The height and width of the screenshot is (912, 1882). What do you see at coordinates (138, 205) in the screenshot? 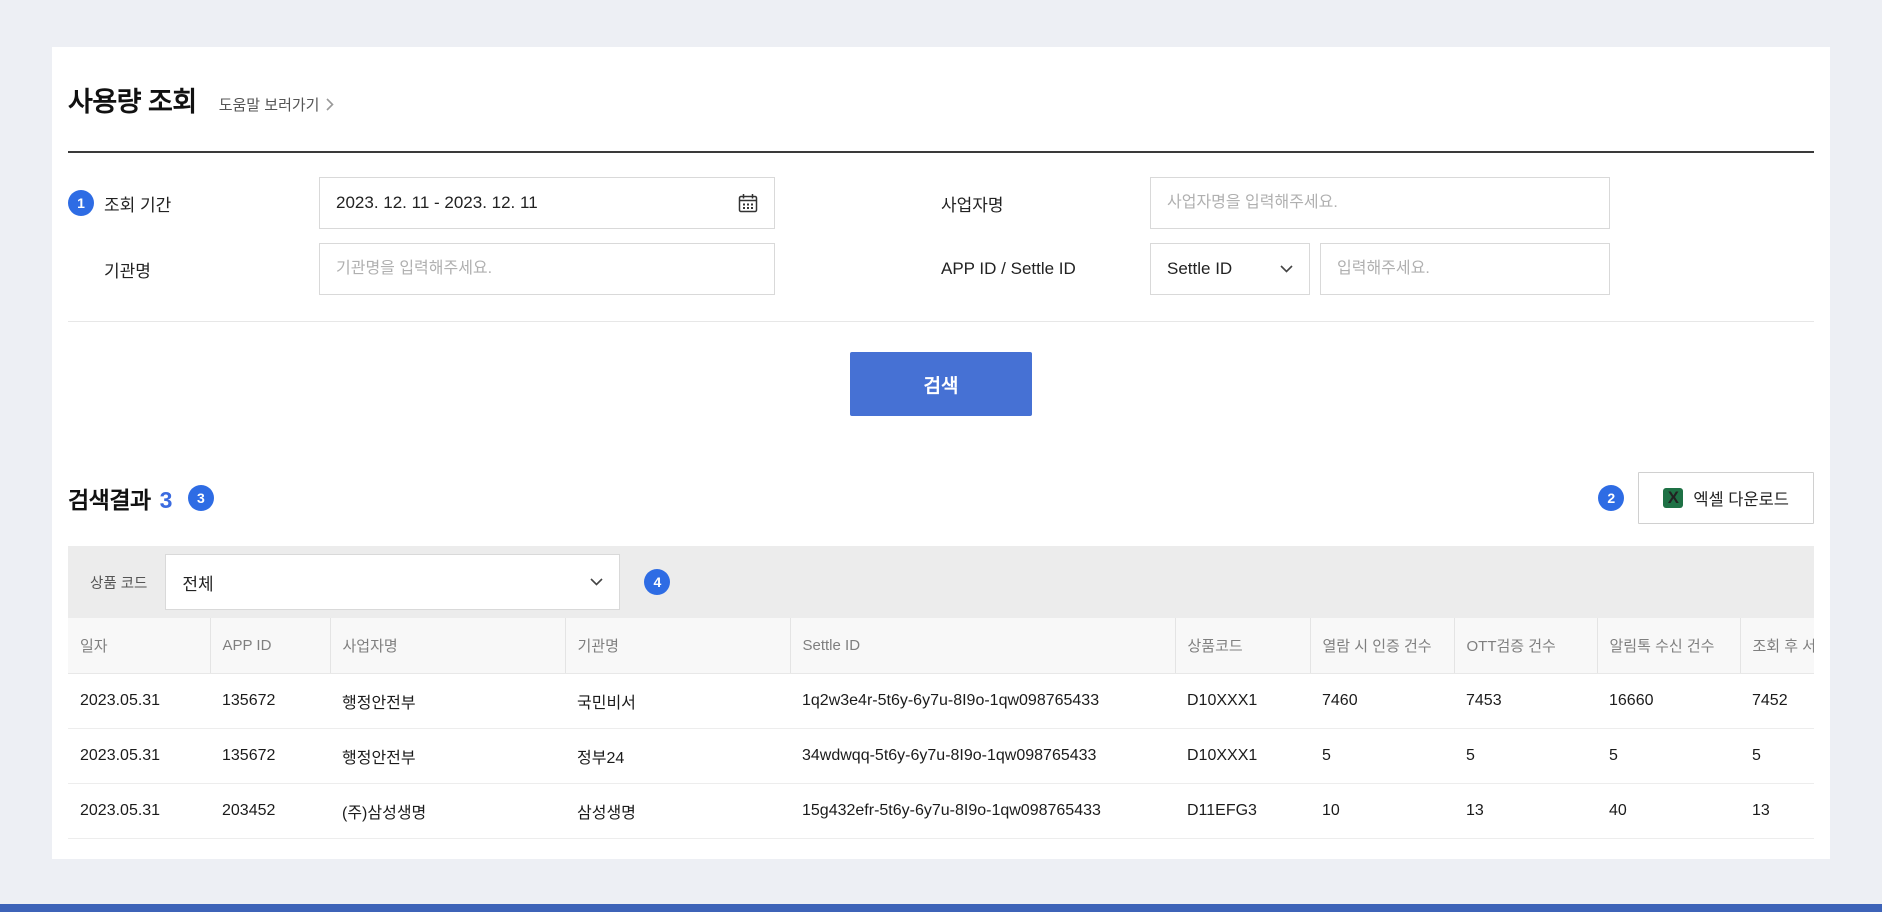
I see `period-label: 조회 기간` at bounding box center [138, 205].